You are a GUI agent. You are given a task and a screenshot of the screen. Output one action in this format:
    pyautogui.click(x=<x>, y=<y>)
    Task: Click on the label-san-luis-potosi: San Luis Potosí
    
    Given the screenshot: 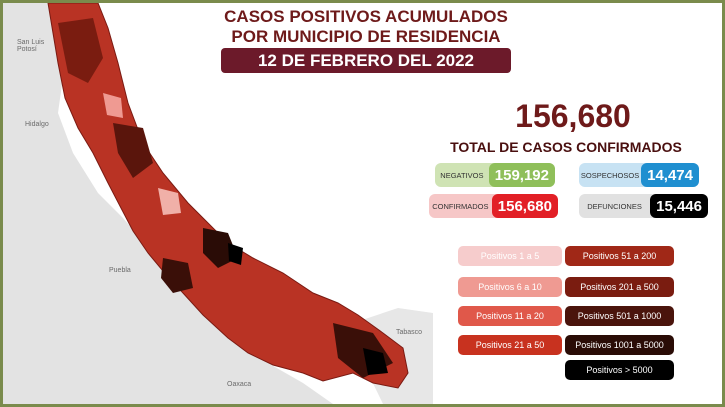 What is the action you would take?
    pyautogui.click(x=31, y=46)
    